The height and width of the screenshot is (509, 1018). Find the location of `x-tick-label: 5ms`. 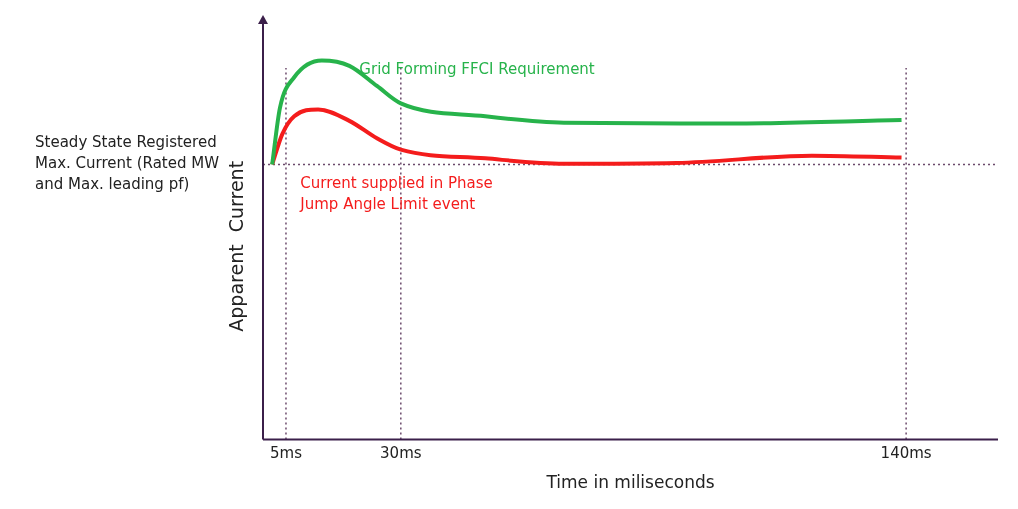

x-tick-label: 5ms is located at coordinates (286, 453).